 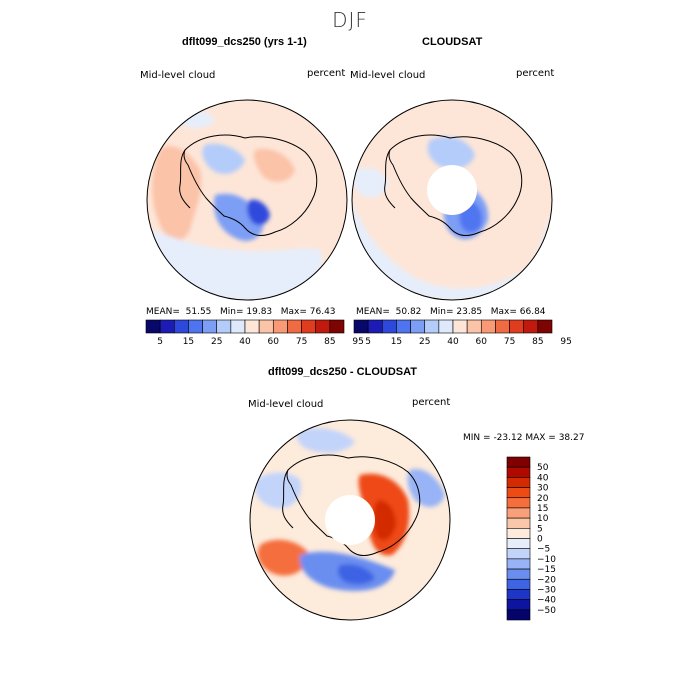 I want to click on panel2-colorbar-tick-label: 15, so click(x=396, y=342).